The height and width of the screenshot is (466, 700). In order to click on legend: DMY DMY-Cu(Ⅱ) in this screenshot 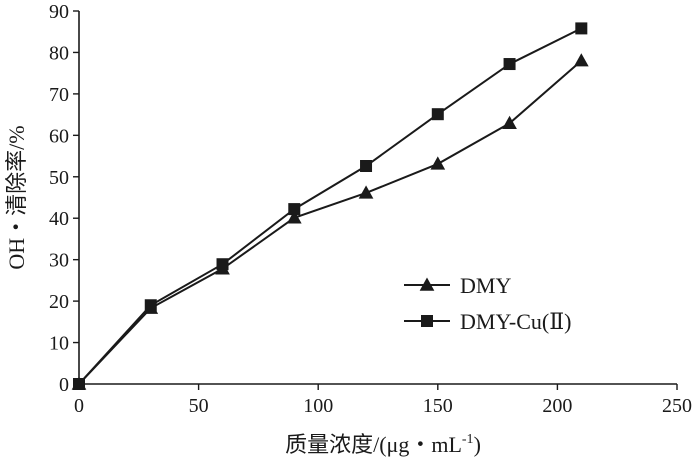, I will do `click(488, 303)`.